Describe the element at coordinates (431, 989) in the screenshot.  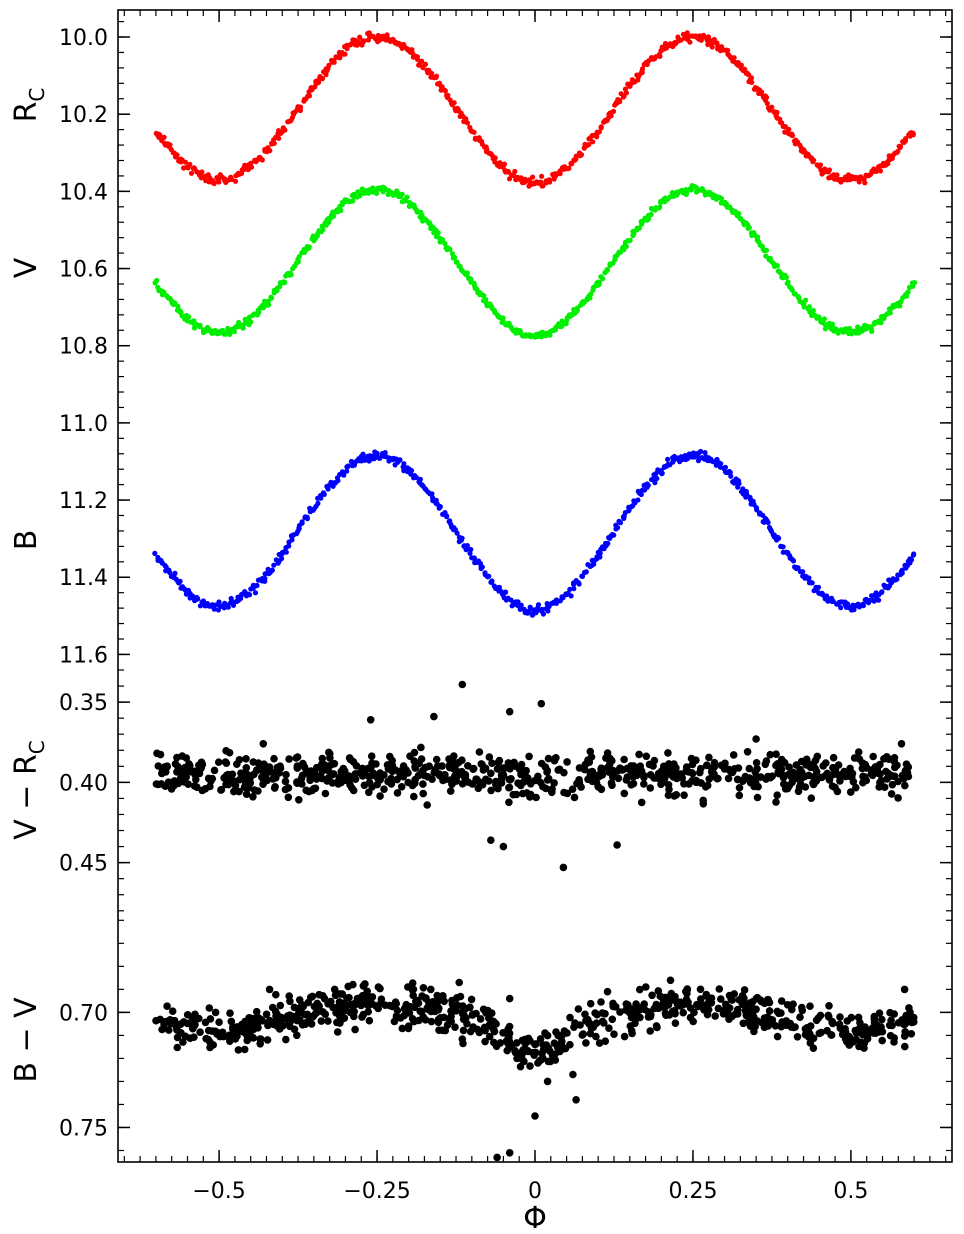
I see `outlier-bv` at that location.